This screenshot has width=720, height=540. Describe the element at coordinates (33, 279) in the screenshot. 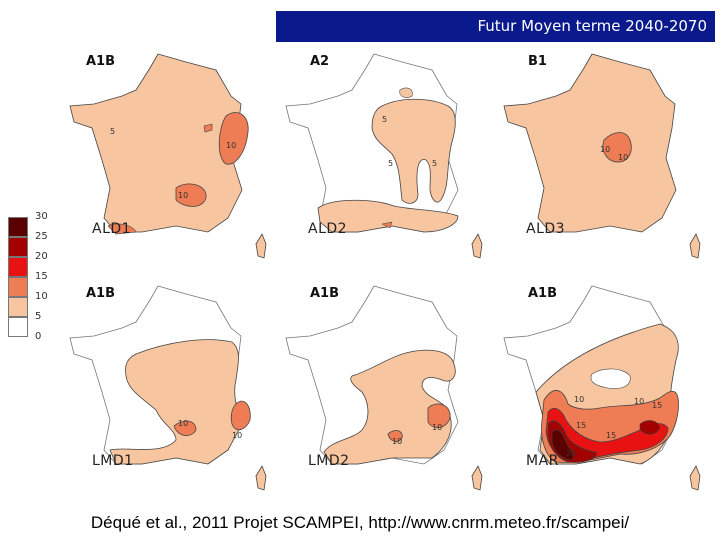

I see `color-legend: 30 25 20 15 10 5 0` at that location.